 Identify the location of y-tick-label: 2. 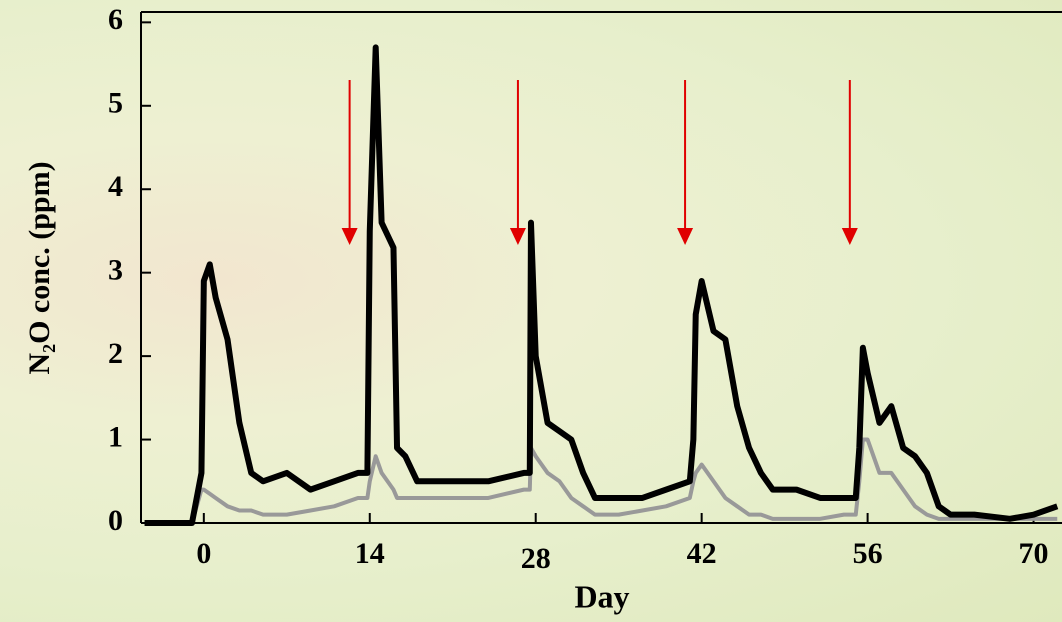
(115, 353).